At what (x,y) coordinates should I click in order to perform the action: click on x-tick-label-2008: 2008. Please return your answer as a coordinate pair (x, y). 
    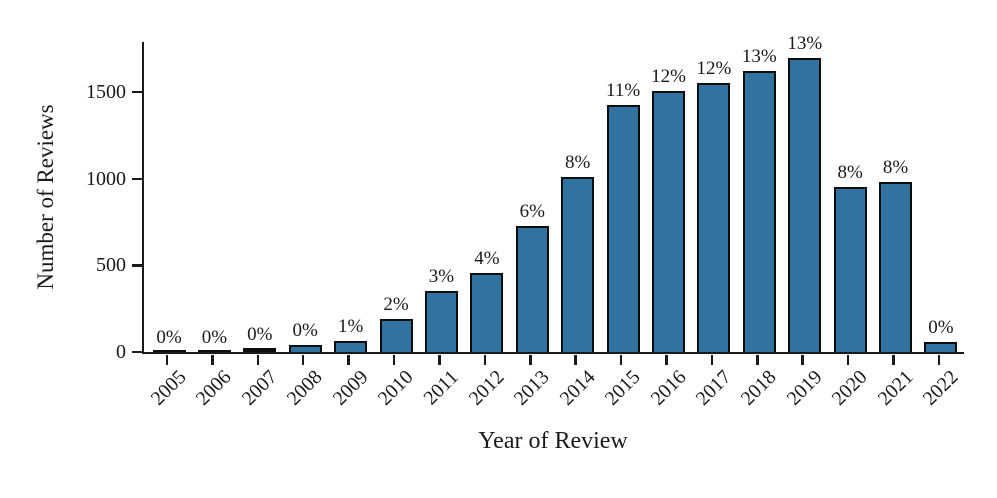
    Looking at the image, I should click on (304, 388).